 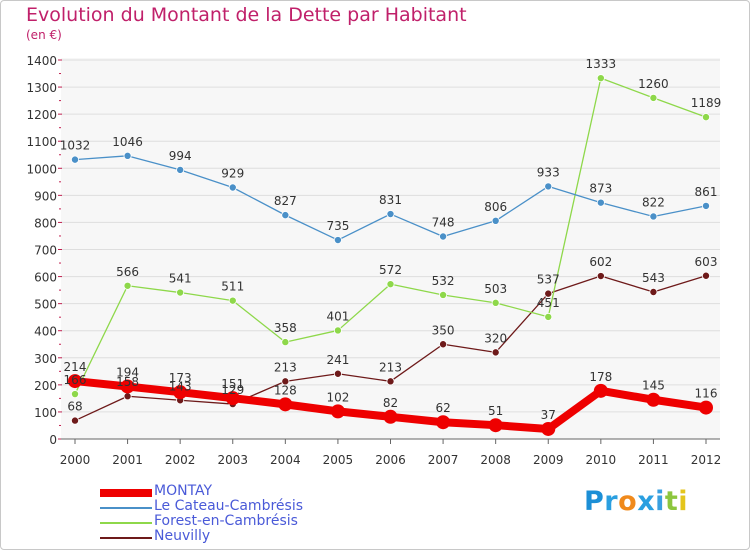 I want to click on data-label: 102, so click(x=337, y=397).